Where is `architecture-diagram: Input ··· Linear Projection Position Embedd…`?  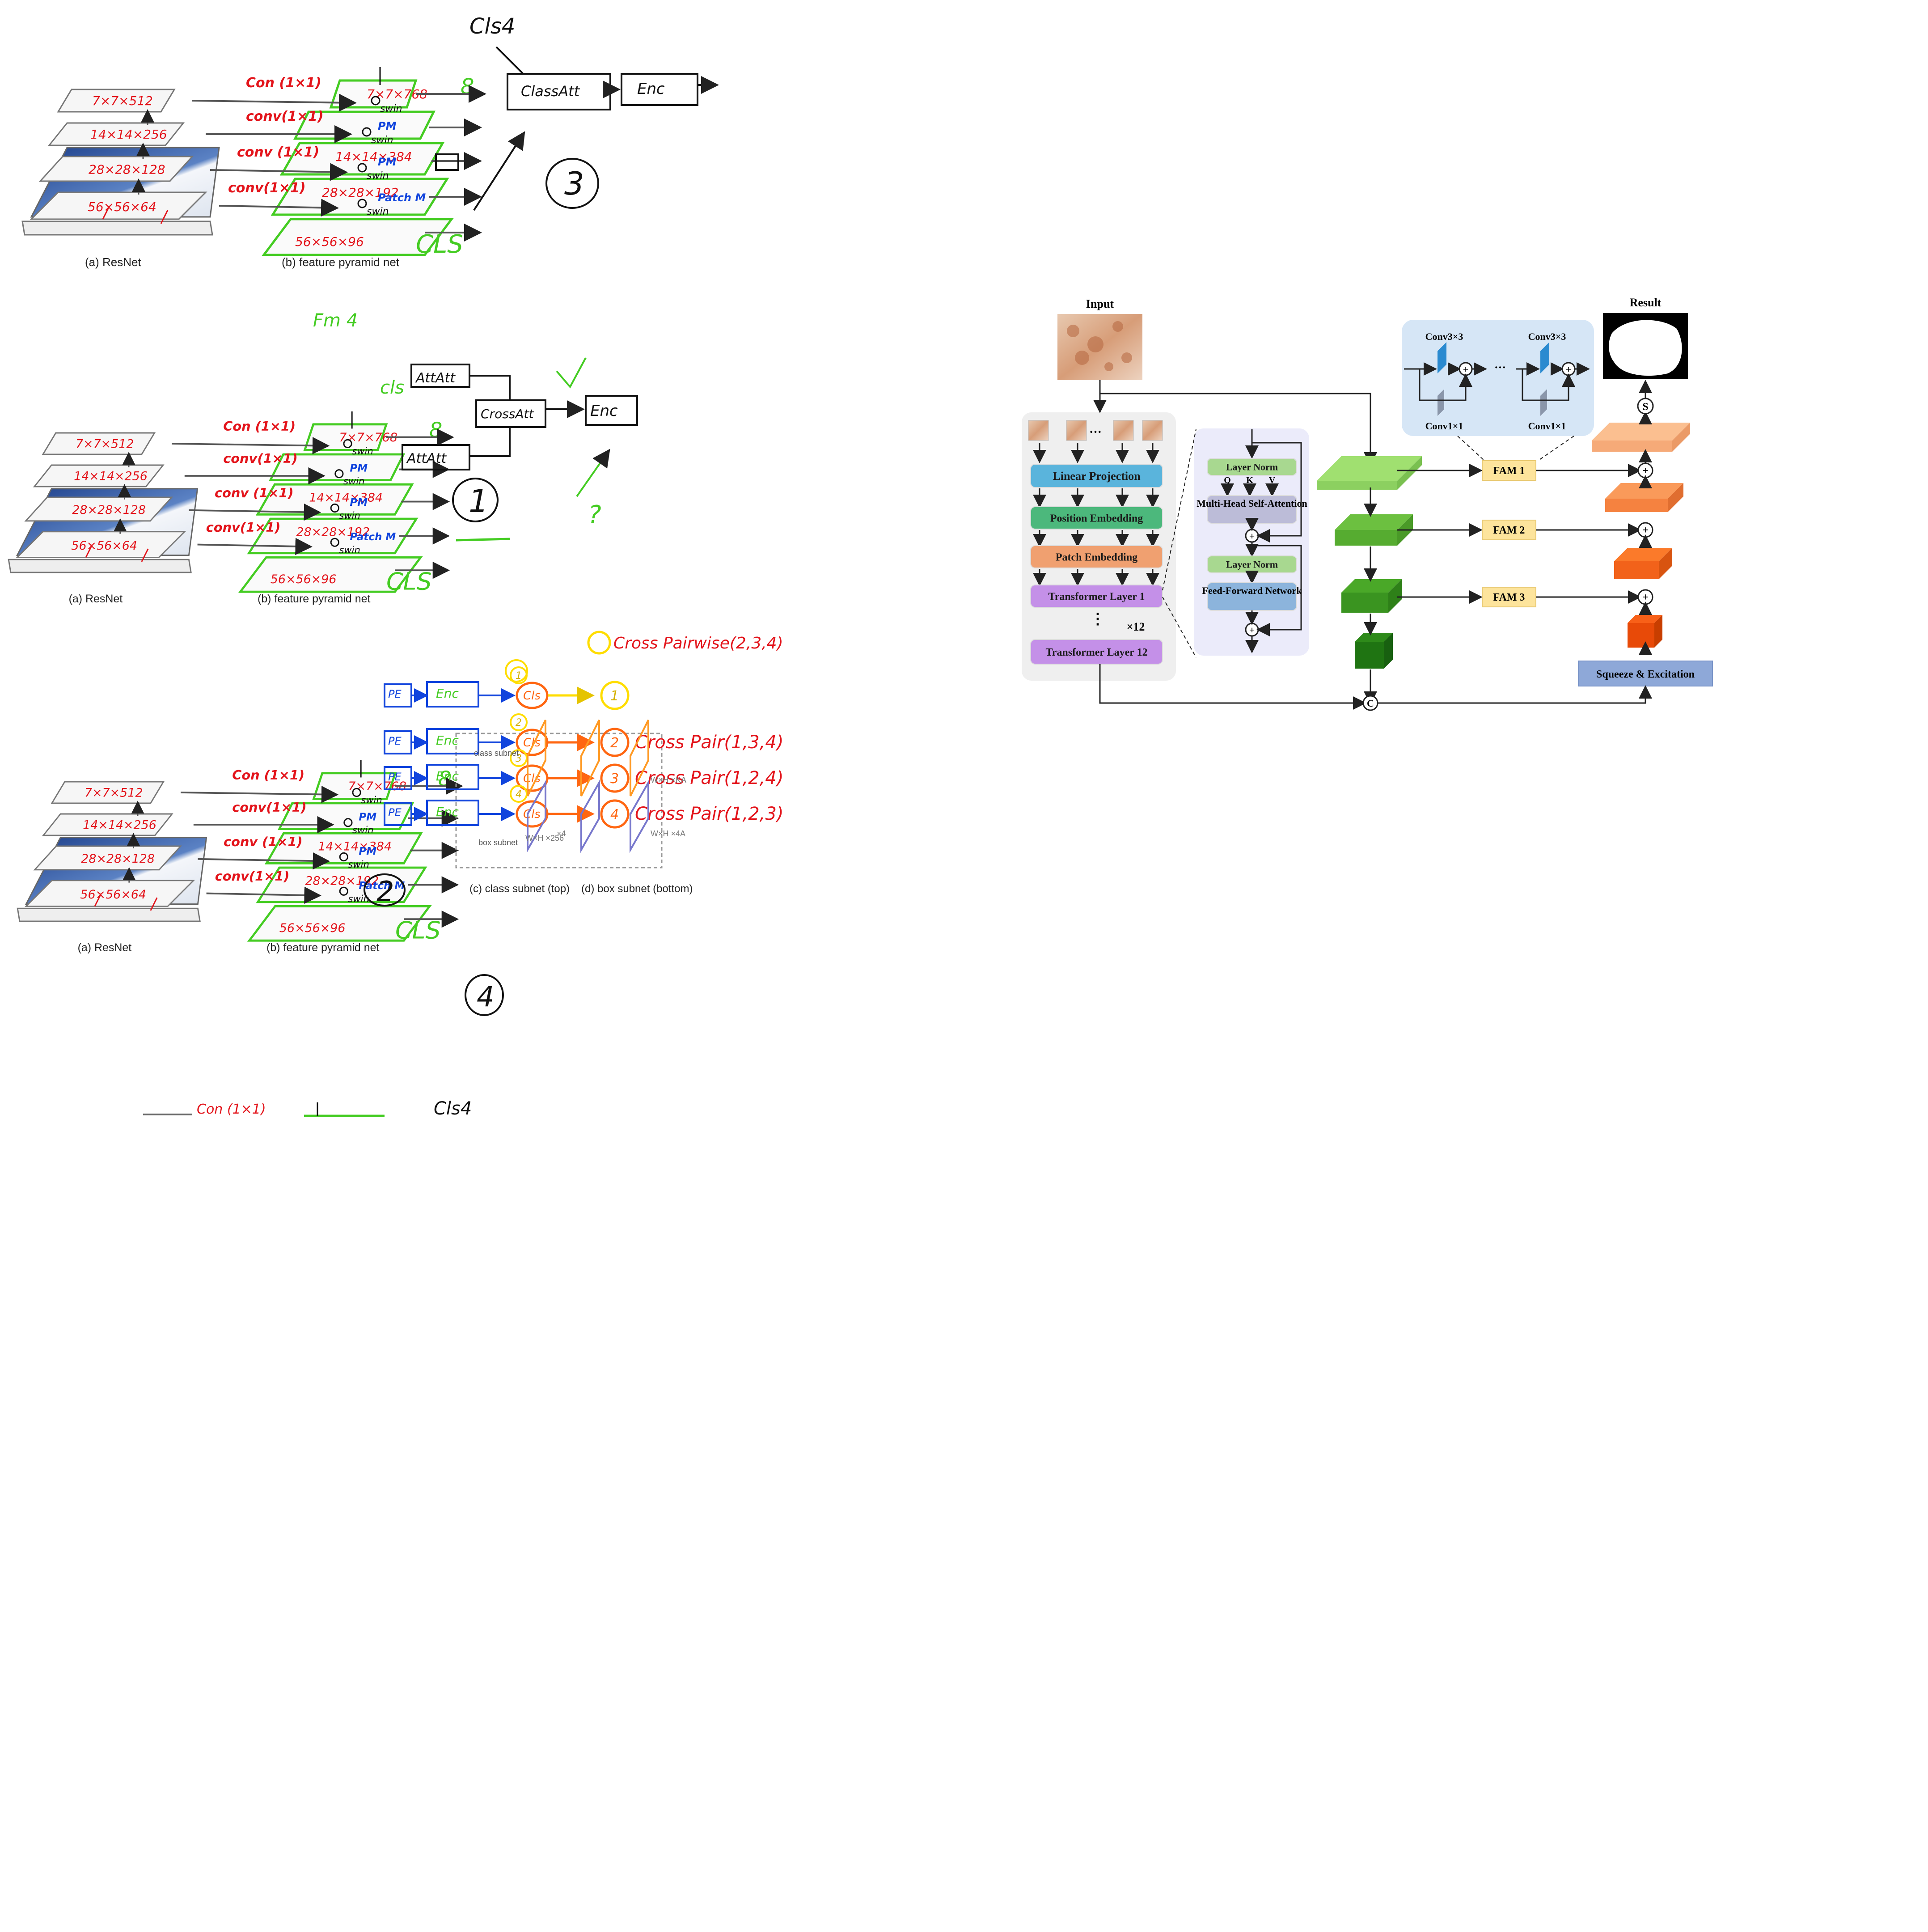
architecture-diagram: Input ··· Linear Projection Position Embedd… is located at coordinates (1367, 503).